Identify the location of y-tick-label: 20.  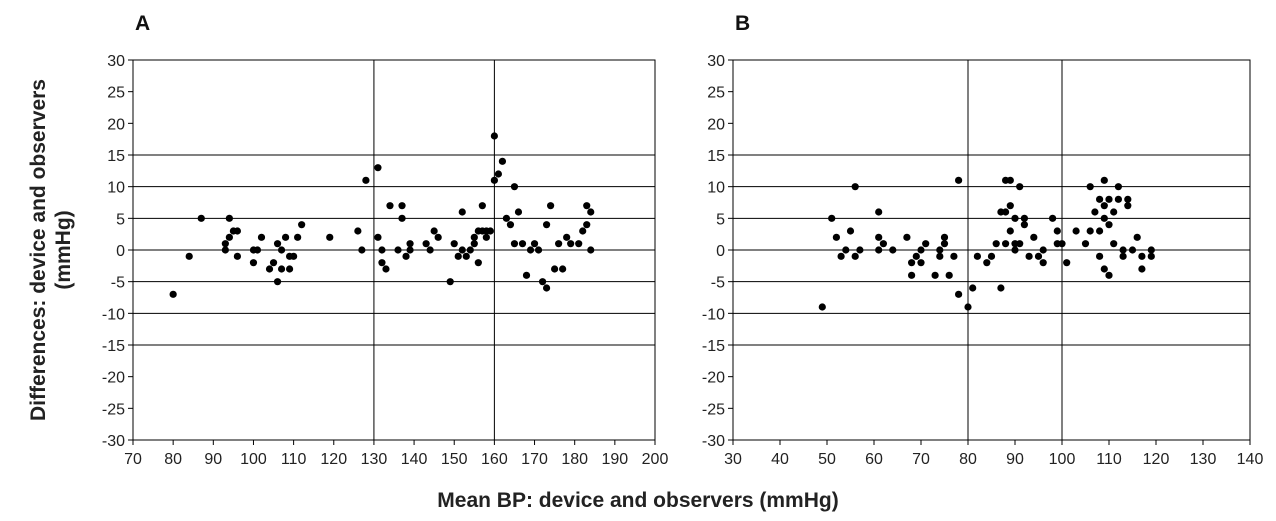
(116, 124).